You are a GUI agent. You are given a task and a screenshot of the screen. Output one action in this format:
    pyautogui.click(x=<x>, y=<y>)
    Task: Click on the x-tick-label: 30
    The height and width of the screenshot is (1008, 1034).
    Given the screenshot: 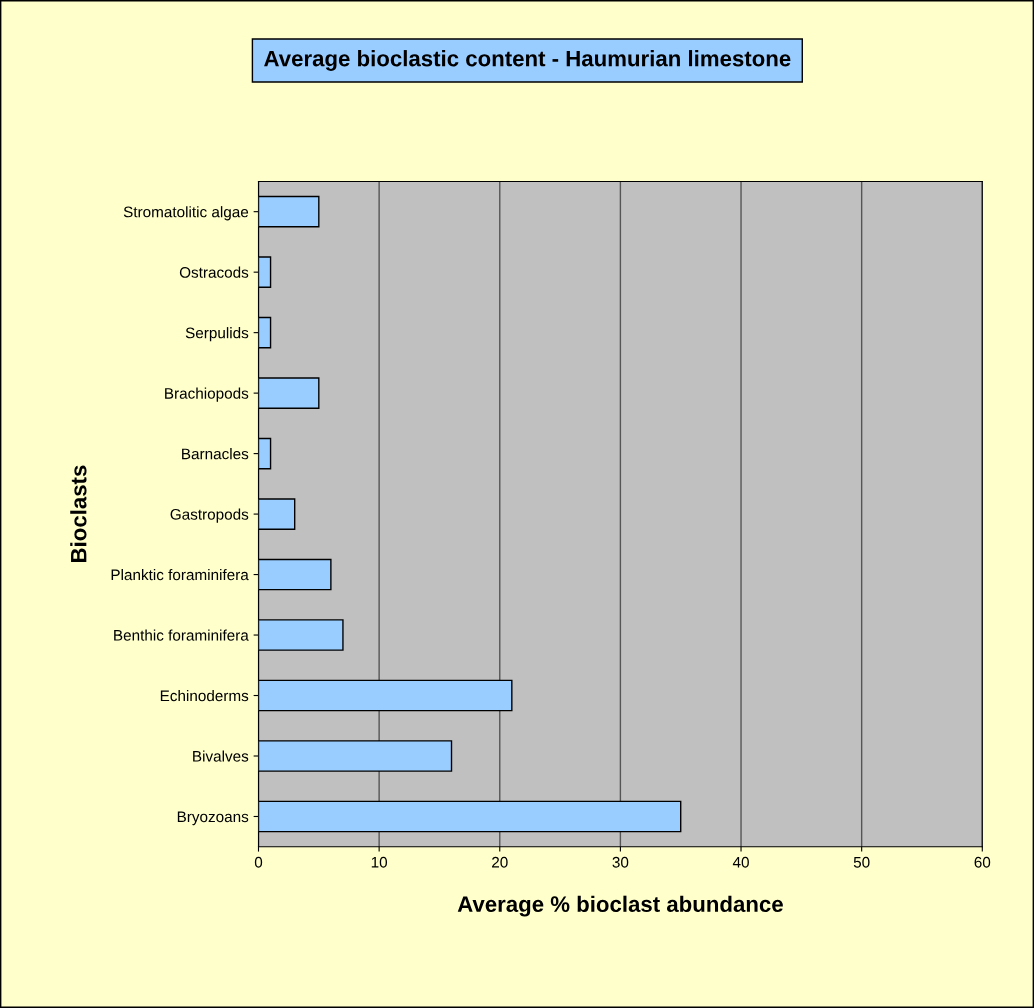 What is the action you would take?
    pyautogui.click(x=620, y=862)
    